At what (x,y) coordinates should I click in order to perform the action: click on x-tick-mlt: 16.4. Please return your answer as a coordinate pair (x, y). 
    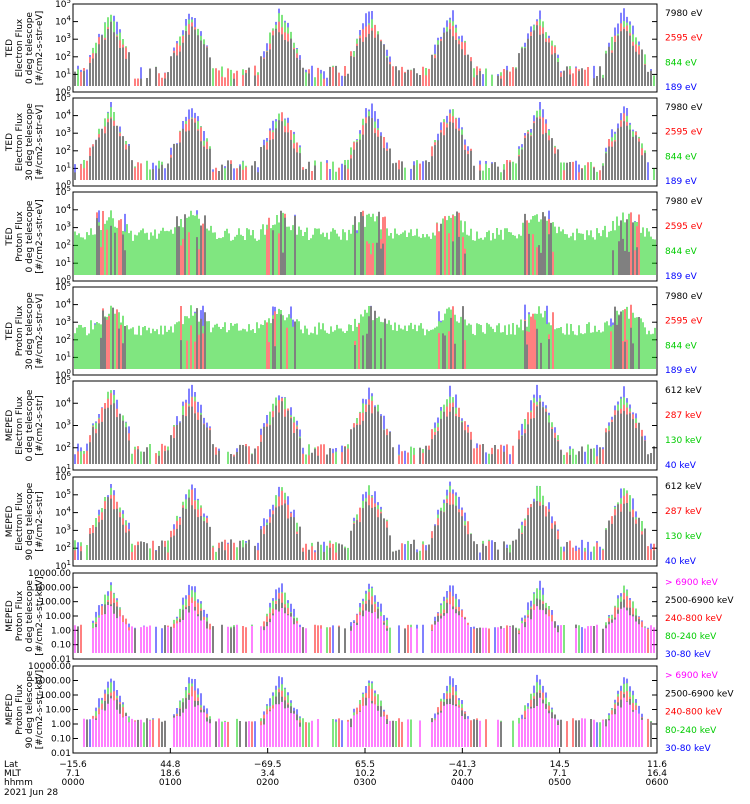
    Looking at the image, I should click on (657, 774).